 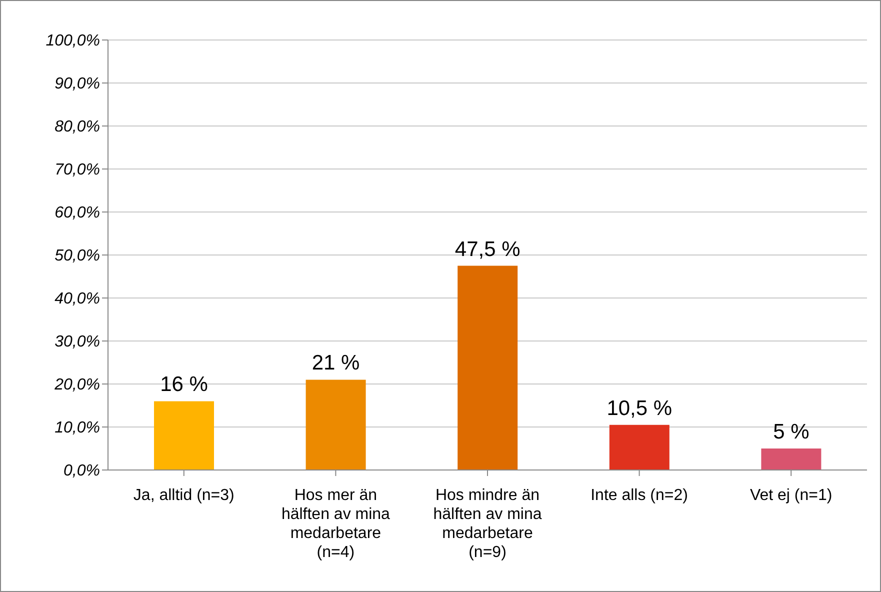 I want to click on data-label: 47,5 %, so click(x=487, y=249).